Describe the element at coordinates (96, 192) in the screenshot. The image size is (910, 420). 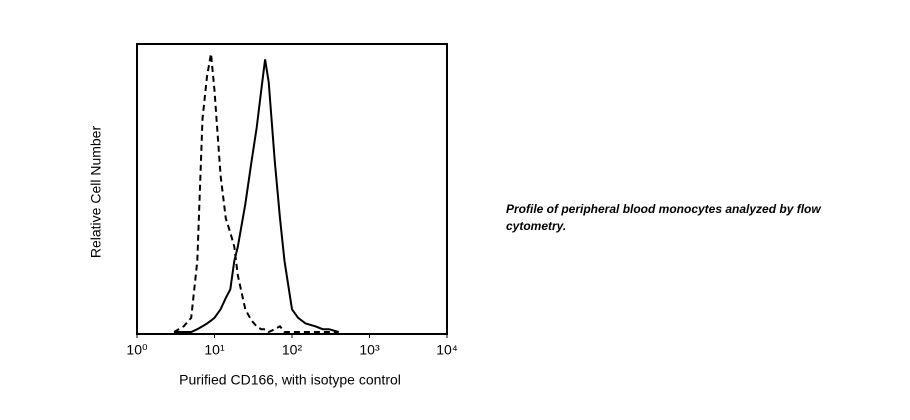
I see `y-axis-label: Relative Cell Number` at that location.